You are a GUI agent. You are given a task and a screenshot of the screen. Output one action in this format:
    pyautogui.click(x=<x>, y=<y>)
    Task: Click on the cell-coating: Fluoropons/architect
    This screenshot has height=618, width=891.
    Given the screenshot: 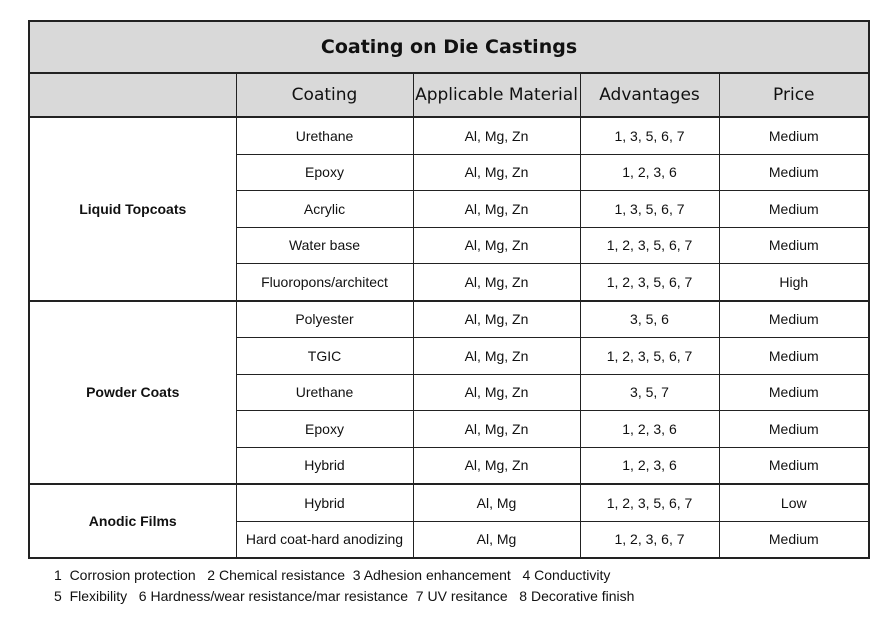 What is the action you would take?
    pyautogui.click(x=324, y=282)
    